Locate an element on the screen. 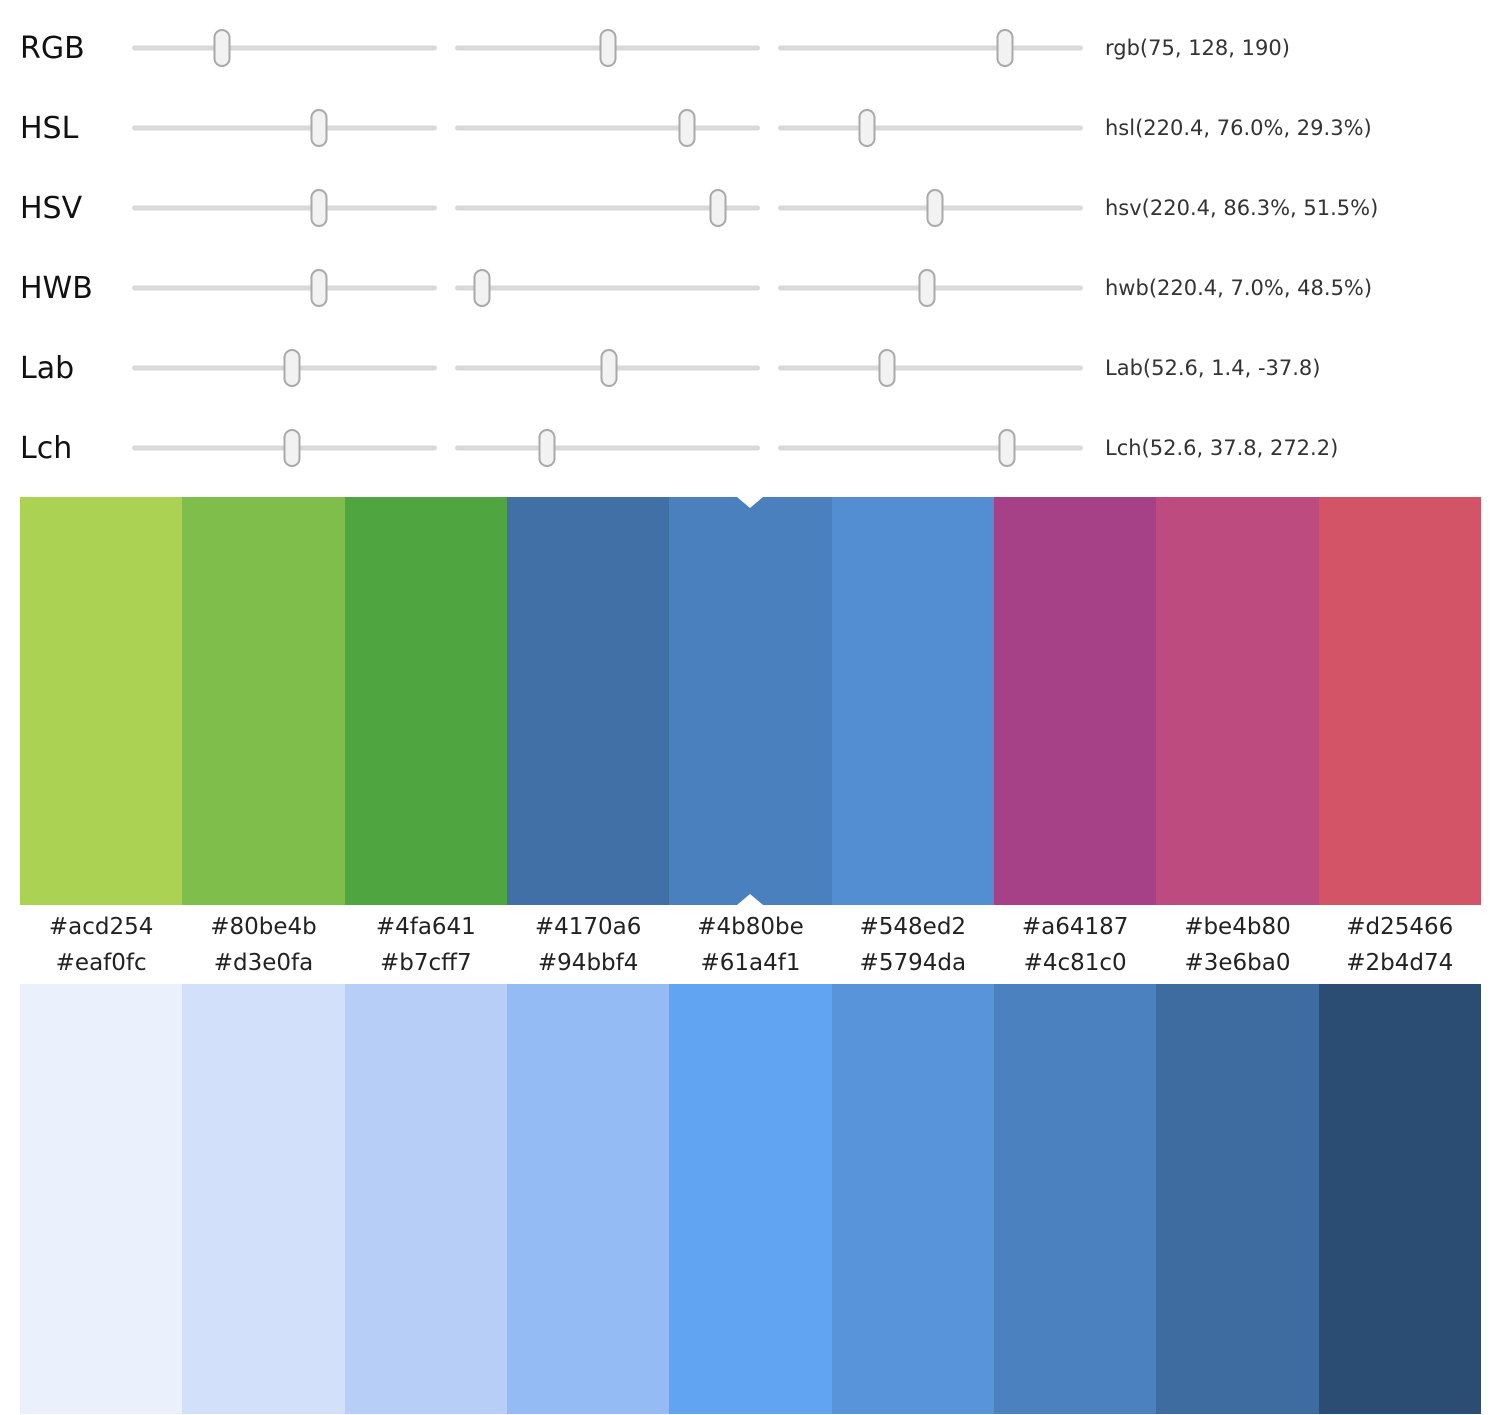  hex-label-selected: #4b80be is located at coordinates (750, 927).